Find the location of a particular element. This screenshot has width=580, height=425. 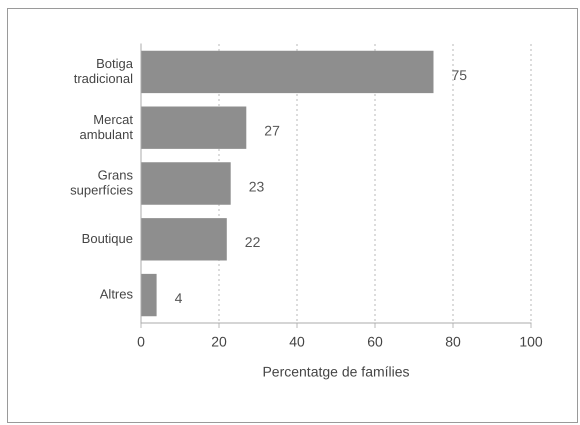

y-tick-label: Altres is located at coordinates (117, 294).